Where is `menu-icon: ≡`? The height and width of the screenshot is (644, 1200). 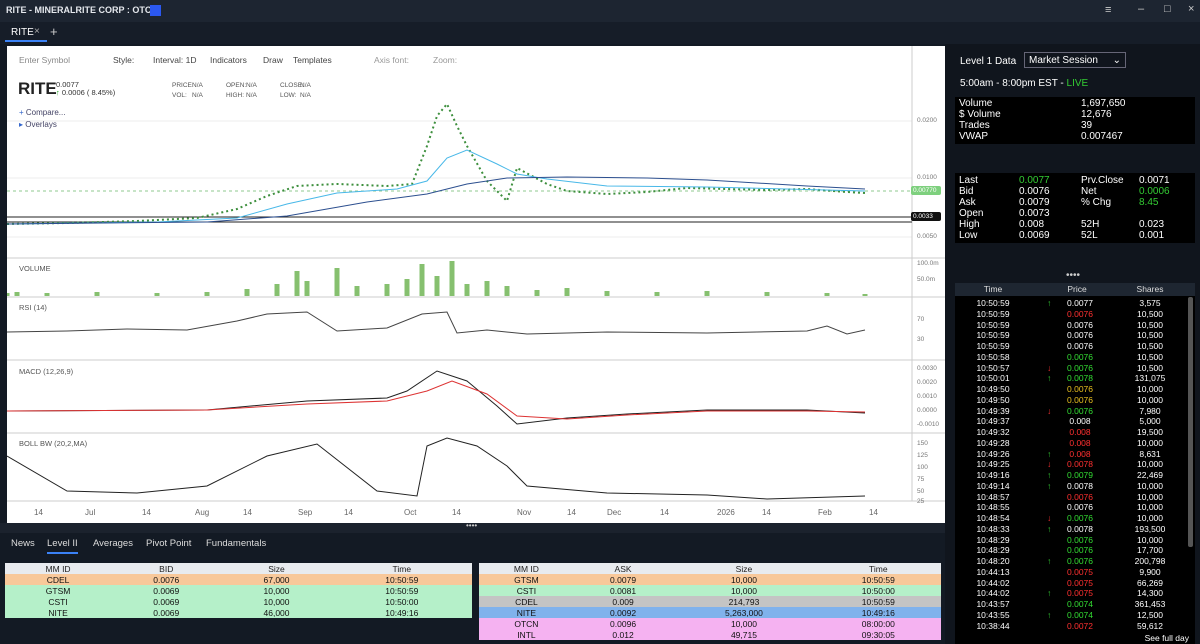
menu-icon: ≡ is located at coordinates (1108, 10).